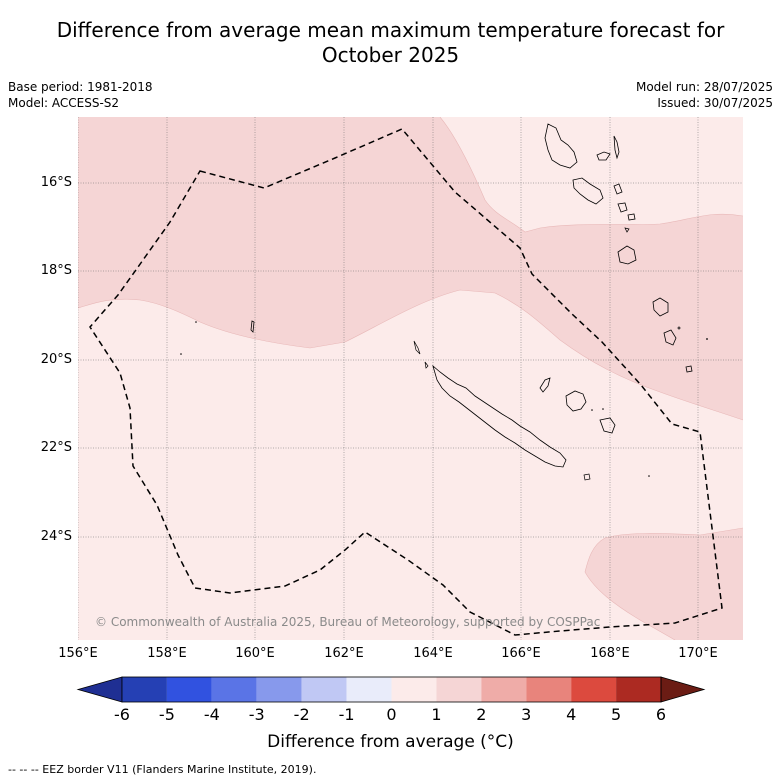 The height and width of the screenshot is (781, 781). Describe the element at coordinates (588, 191) in the screenshot. I see `malekula` at that location.